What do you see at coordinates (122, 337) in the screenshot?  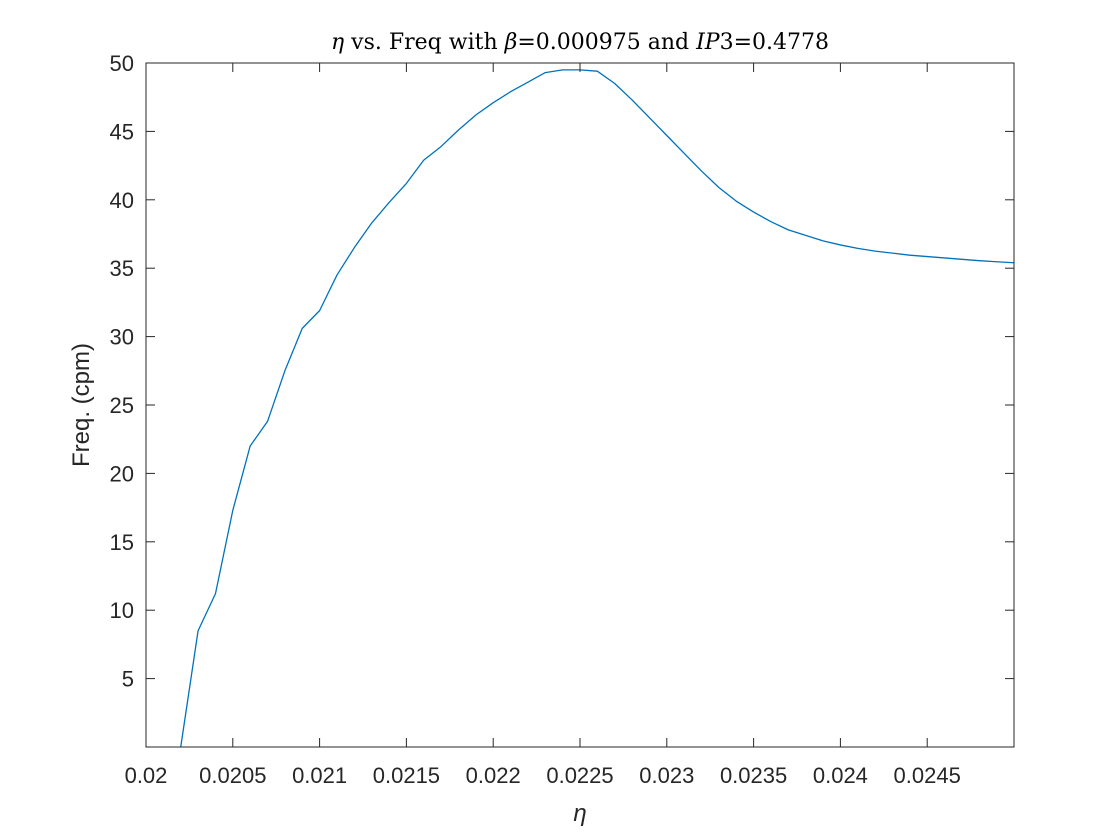 I see `y-tick-label: 30` at bounding box center [122, 337].